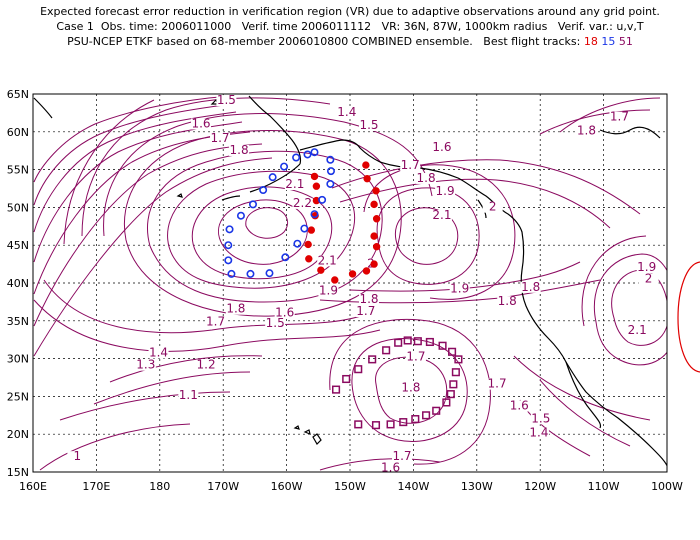 This screenshot has width=700, height=540. What do you see at coordinates (18, 434) in the screenshot?
I see `y-tick-label: 20N` at bounding box center [18, 434].